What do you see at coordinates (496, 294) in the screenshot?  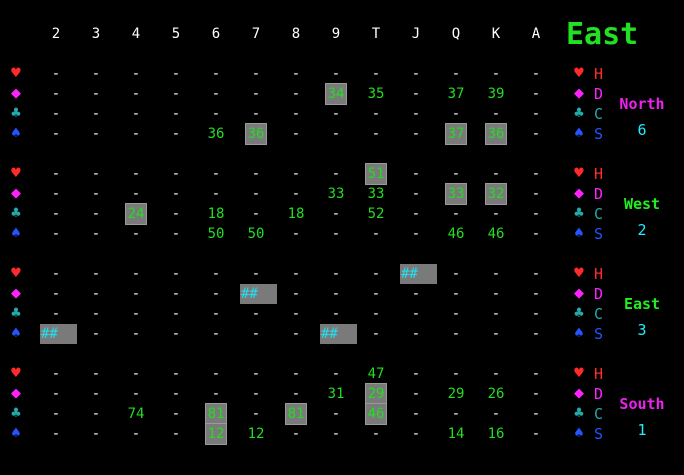 I see `card-cell-east-D-K: -` at bounding box center [496, 294].